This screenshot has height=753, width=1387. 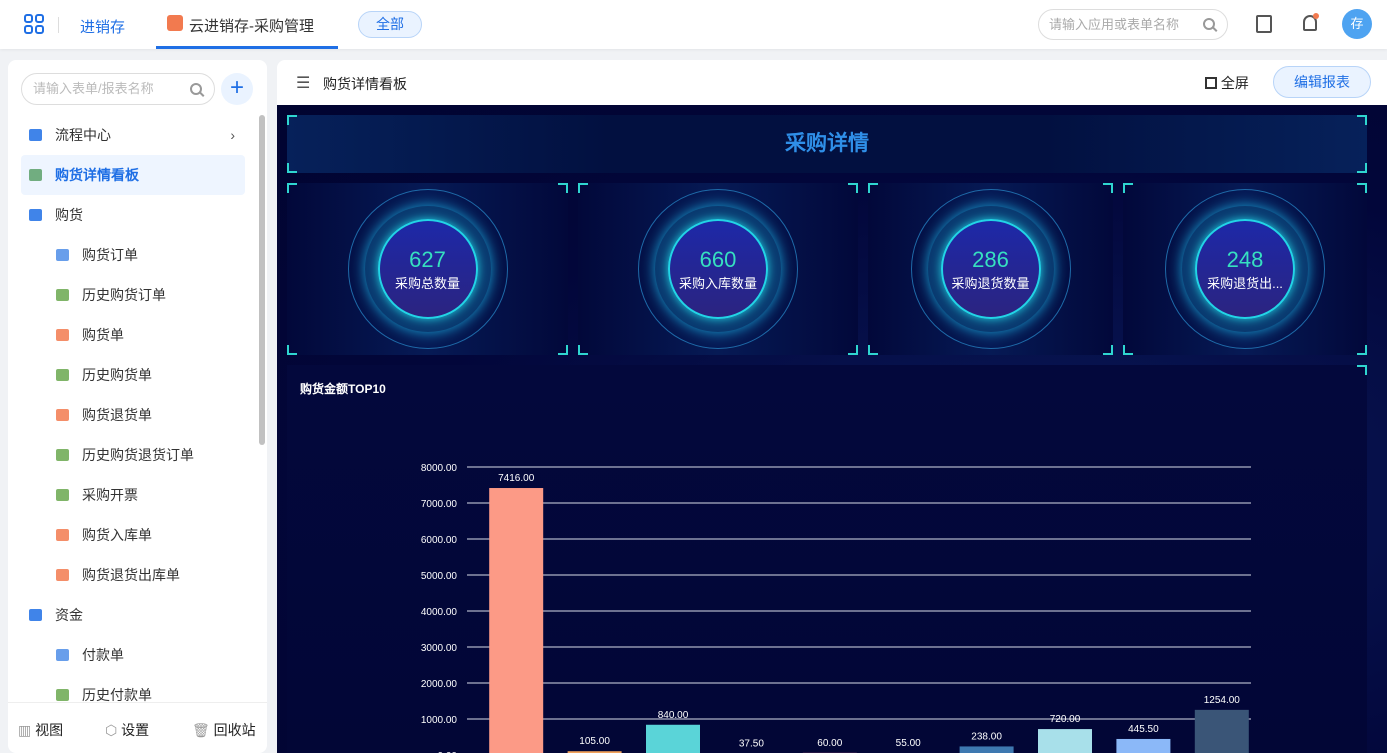 I want to click on global-search-input: 请输入应用或表单名称, so click(x=1133, y=24).